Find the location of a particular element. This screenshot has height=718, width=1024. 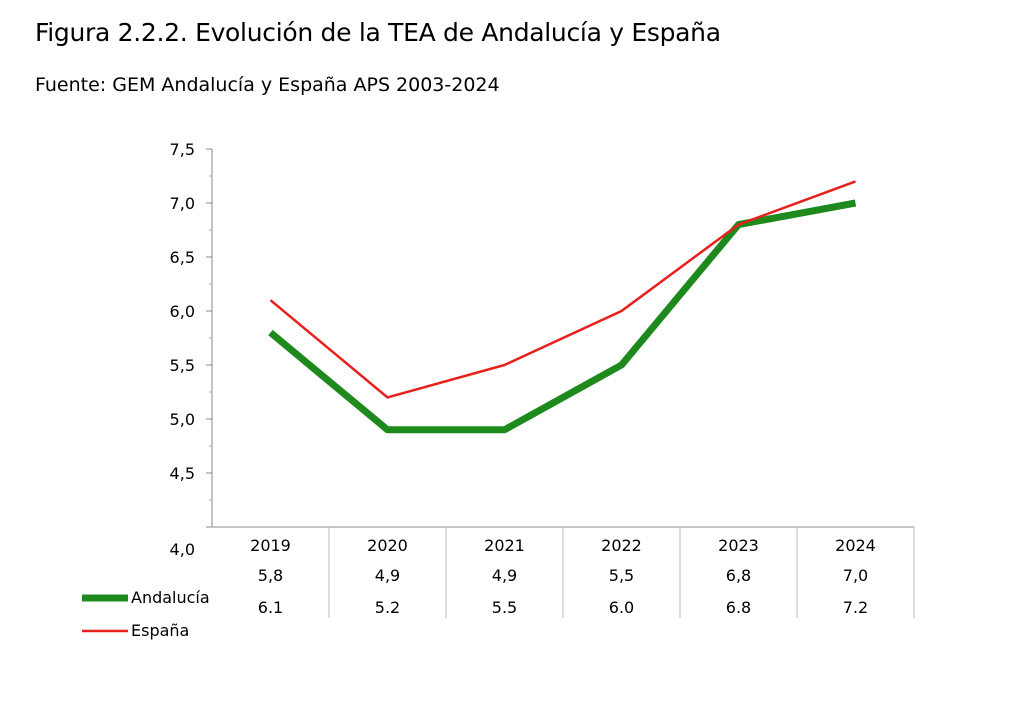

x-tick-label: 2021 is located at coordinates (504, 545).